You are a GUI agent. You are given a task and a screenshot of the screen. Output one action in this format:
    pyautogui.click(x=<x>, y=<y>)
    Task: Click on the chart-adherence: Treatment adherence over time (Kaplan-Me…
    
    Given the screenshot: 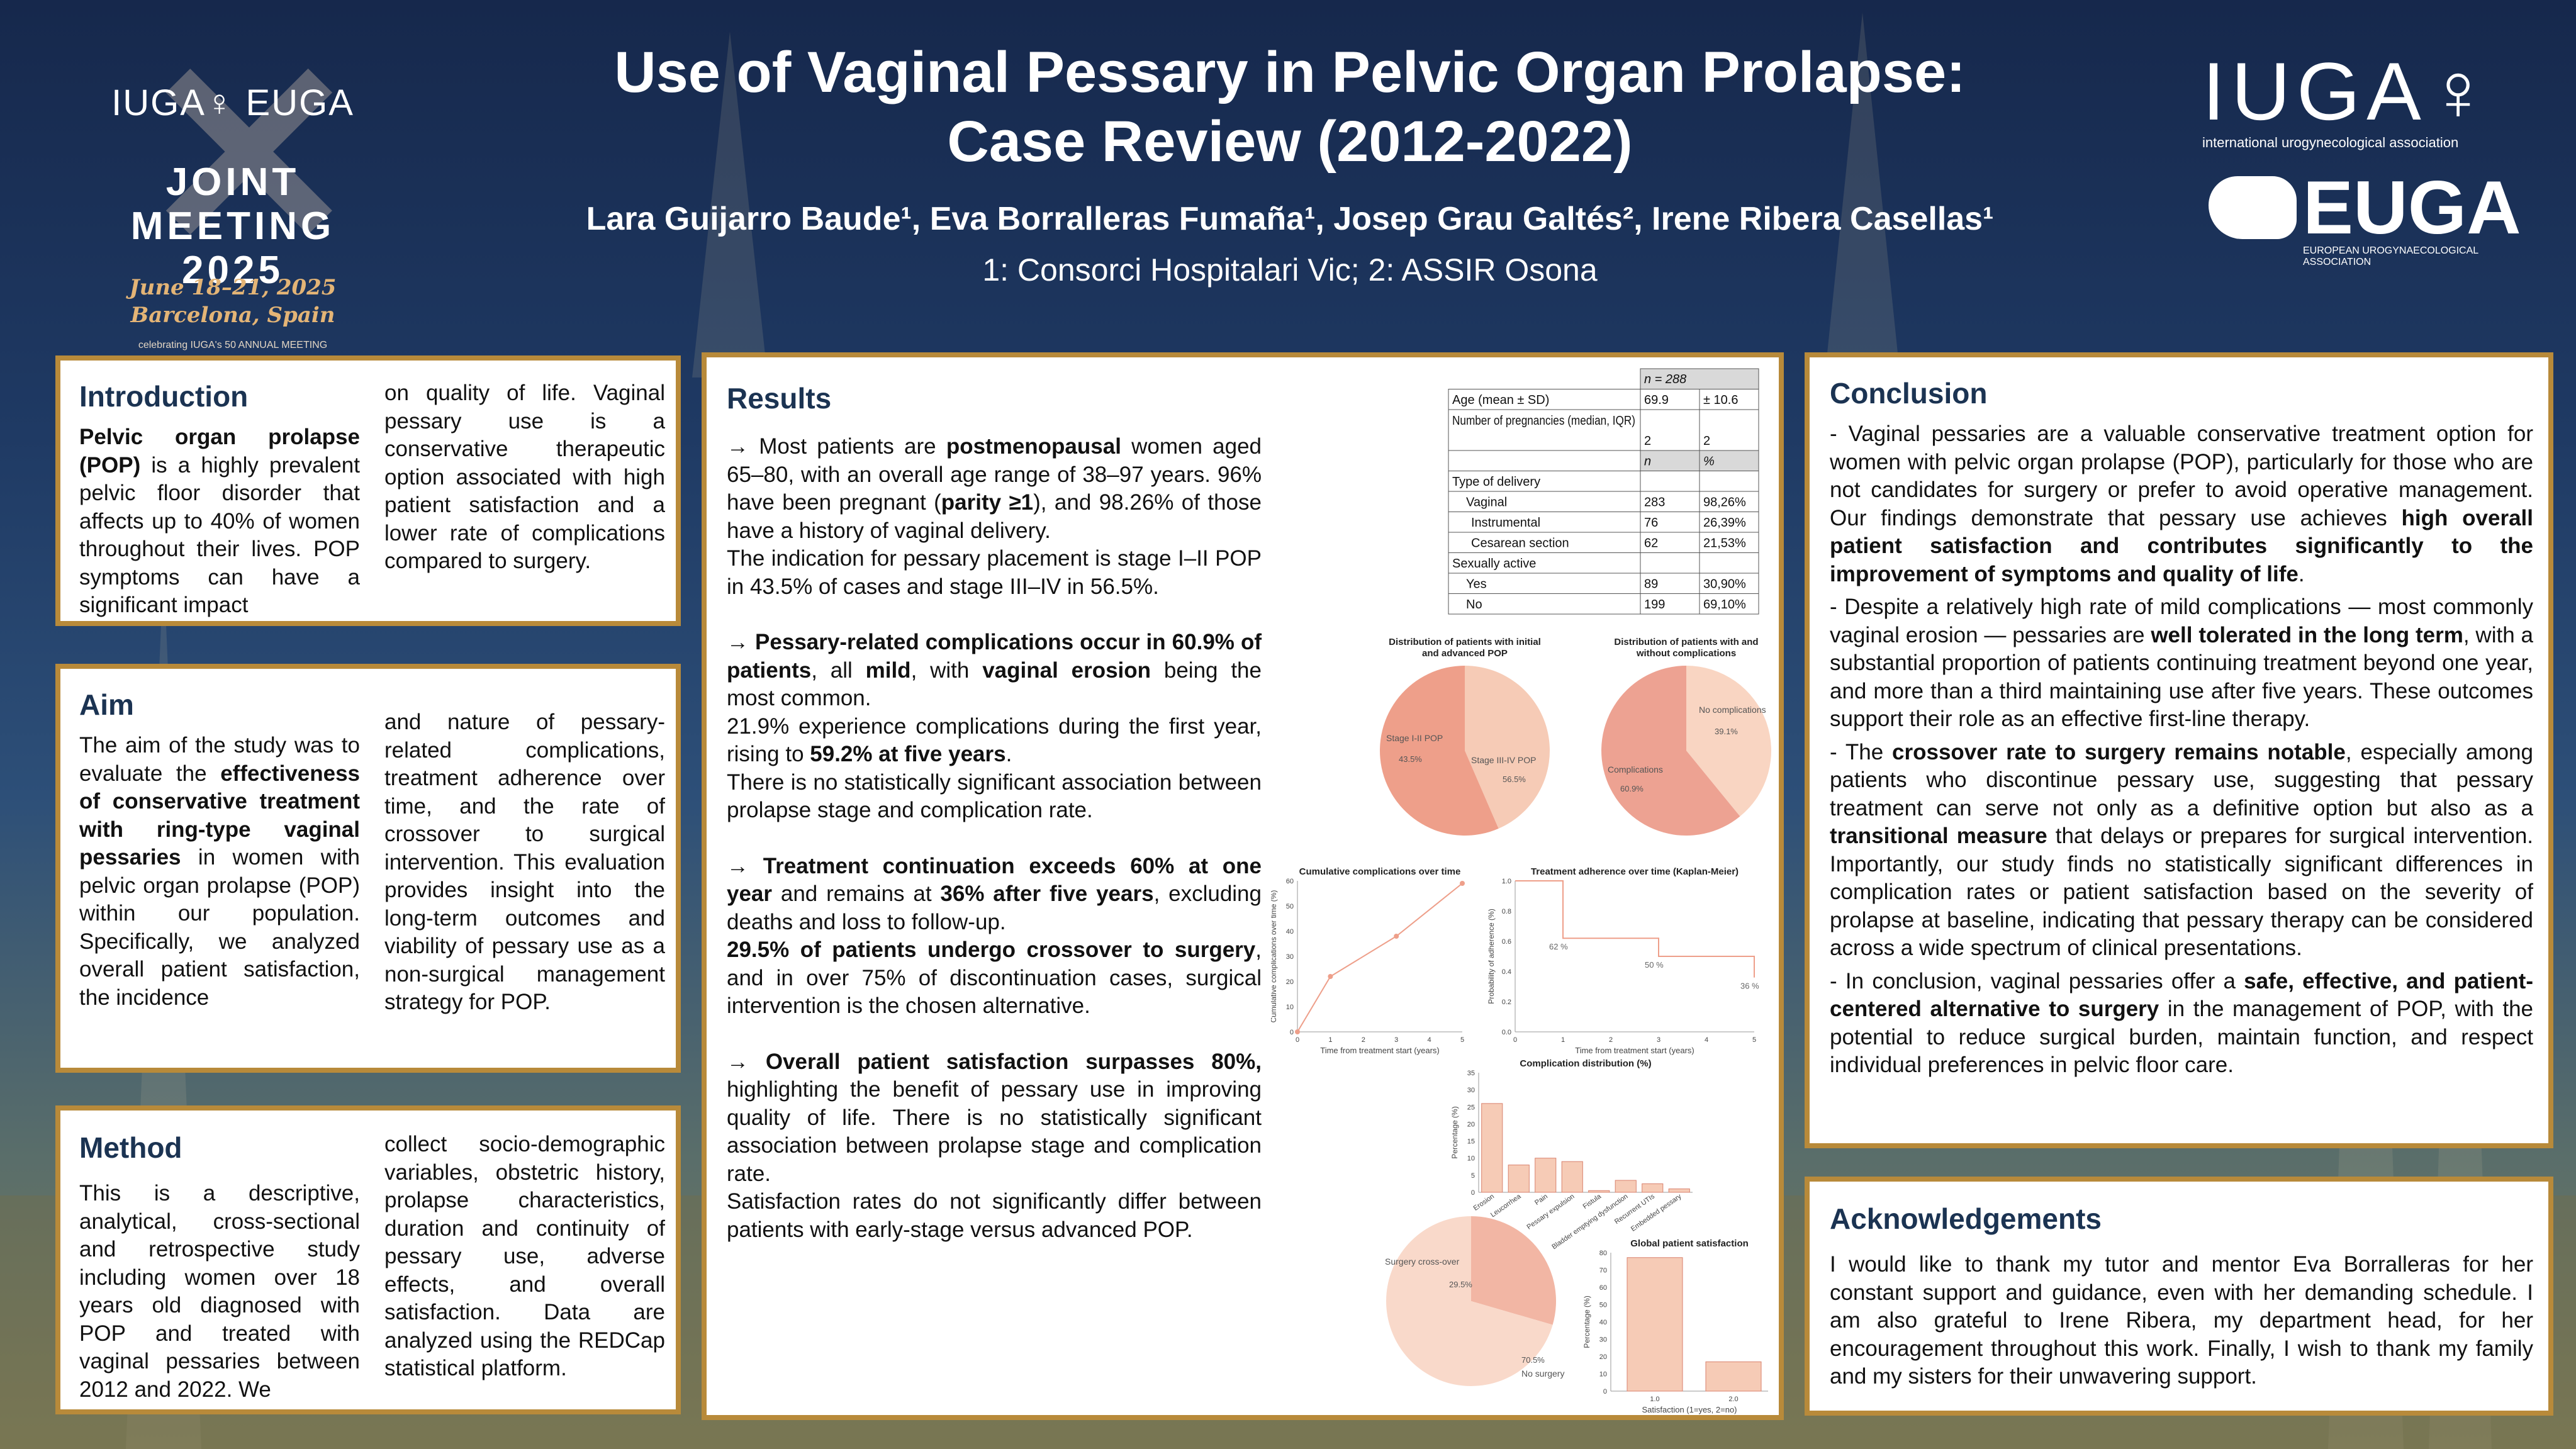 What is the action you would take?
    pyautogui.click(x=1623, y=960)
    